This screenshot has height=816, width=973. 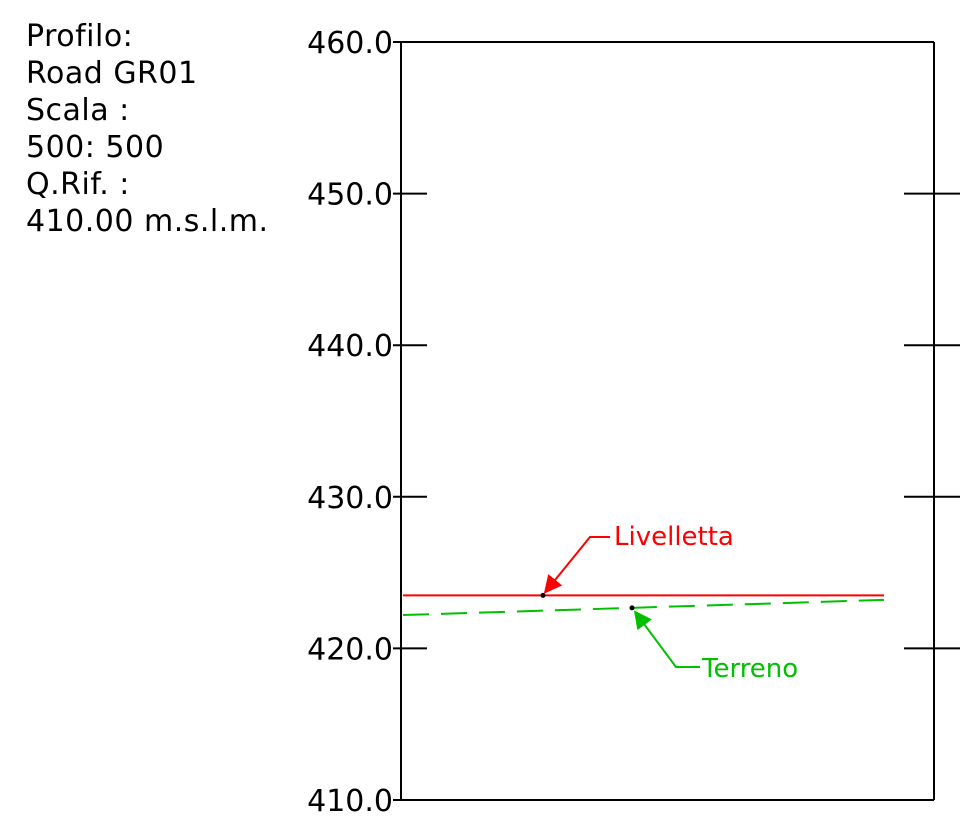 What do you see at coordinates (112, 73) in the screenshot?
I see `road-name: Road GR01` at bounding box center [112, 73].